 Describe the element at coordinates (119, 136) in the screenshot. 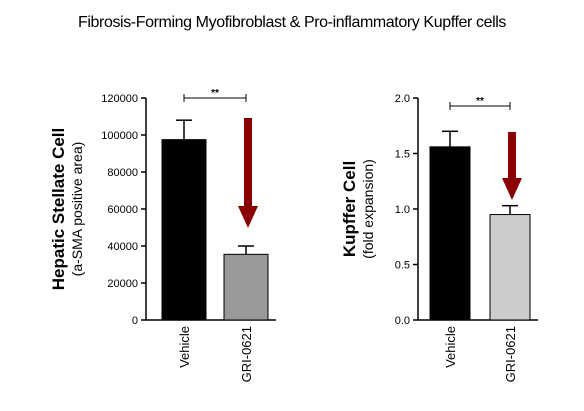

I see `y-tick-label: 100000` at that location.